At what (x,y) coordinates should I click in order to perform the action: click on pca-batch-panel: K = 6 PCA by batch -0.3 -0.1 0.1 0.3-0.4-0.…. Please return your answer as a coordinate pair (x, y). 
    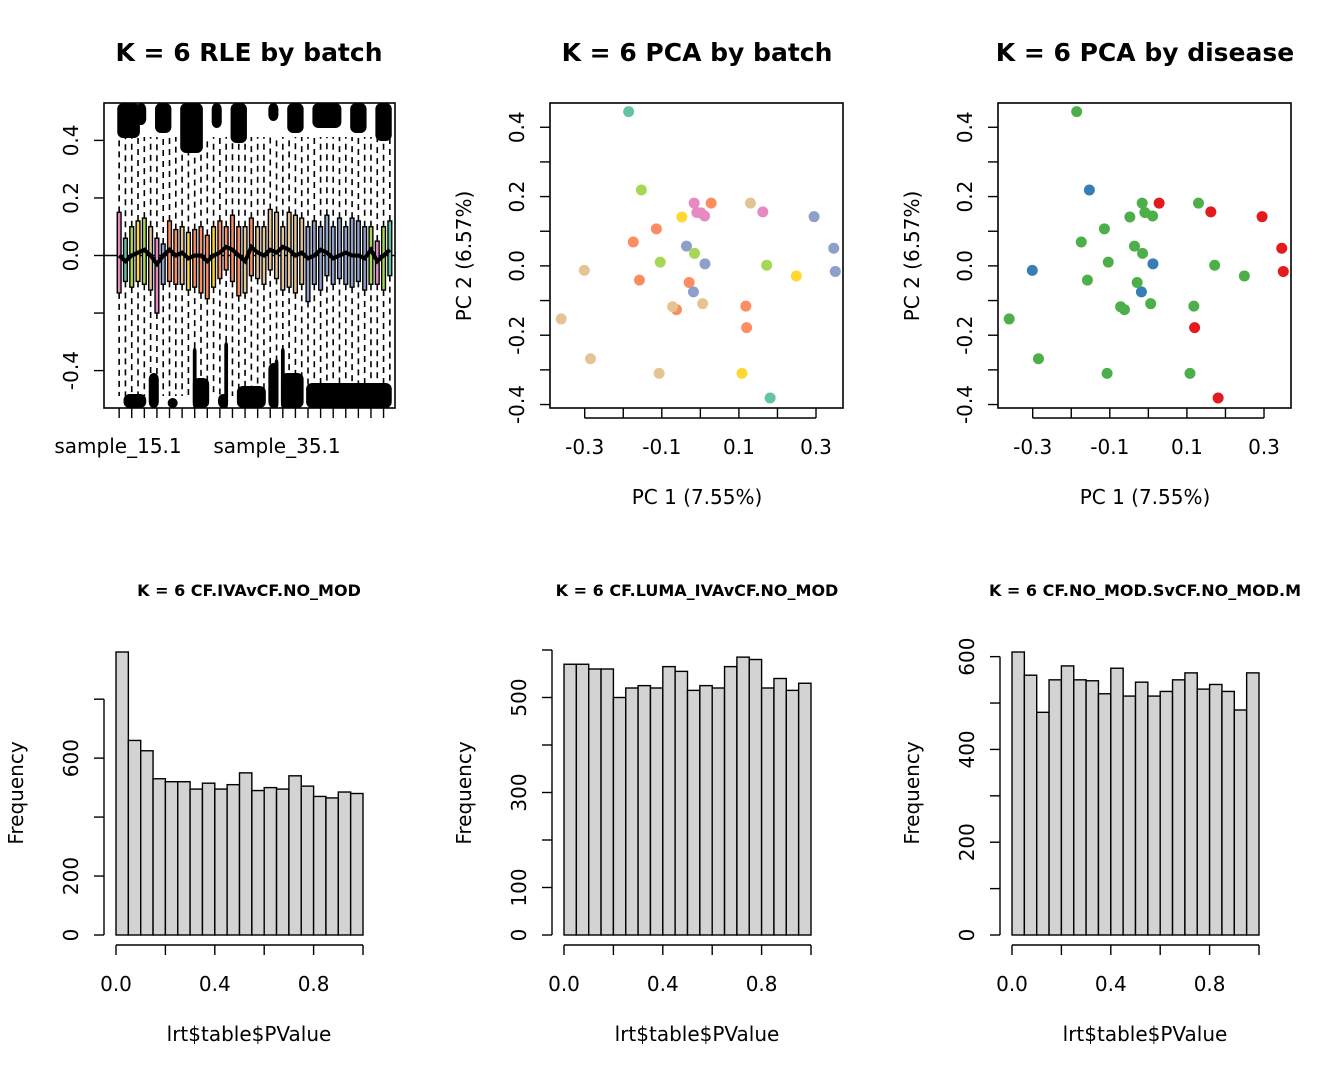
    Looking at the image, I should click on (648, 273).